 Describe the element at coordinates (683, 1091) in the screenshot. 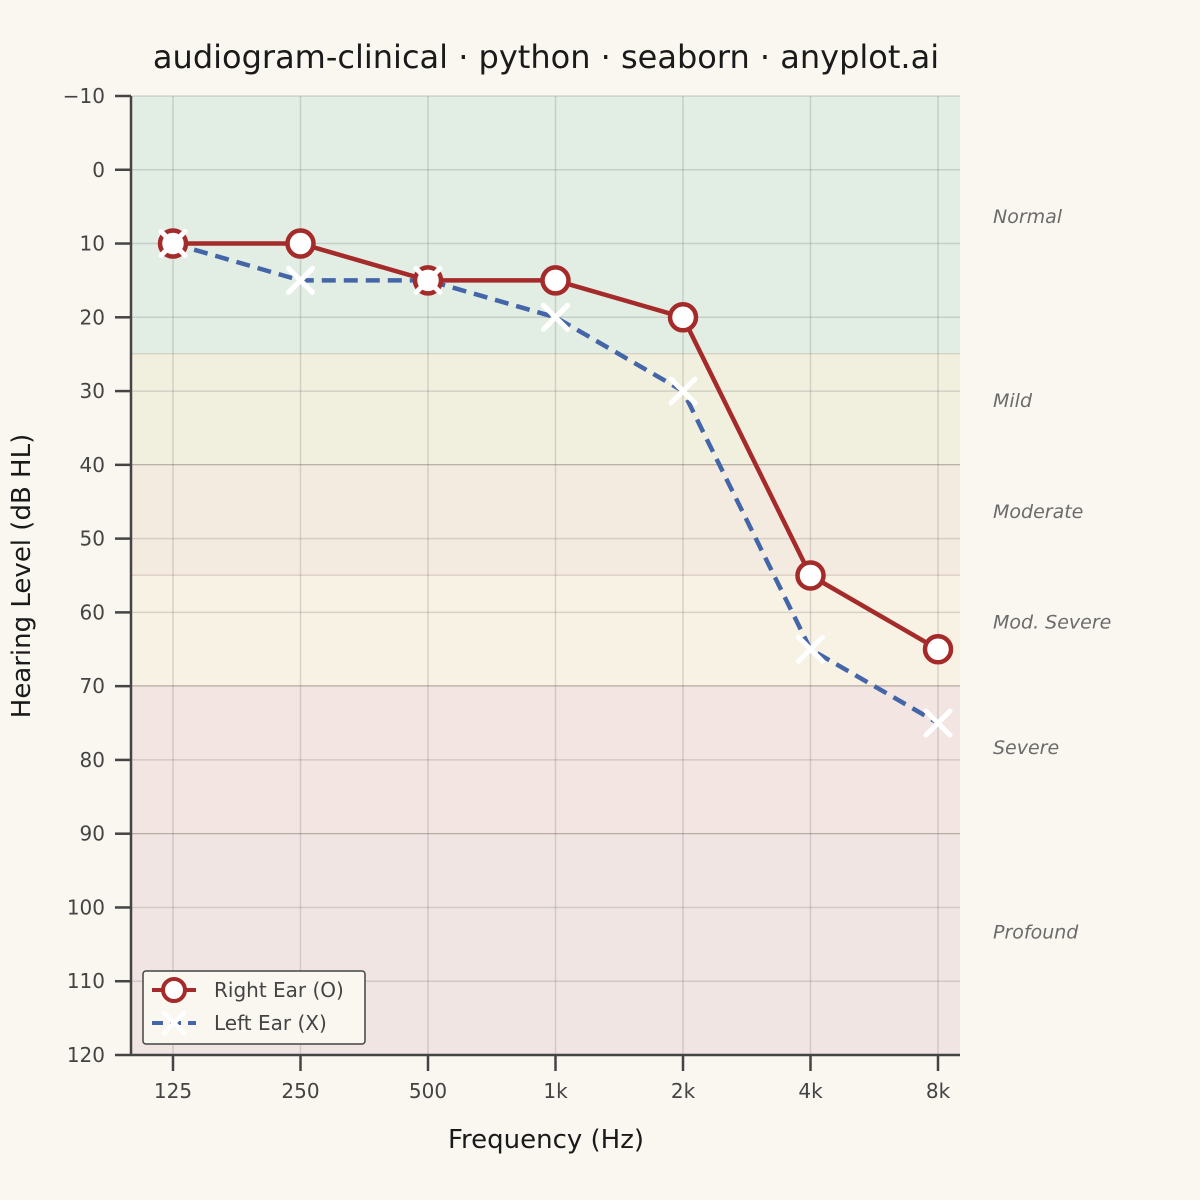

I see `x-tick-label: 2k` at that location.